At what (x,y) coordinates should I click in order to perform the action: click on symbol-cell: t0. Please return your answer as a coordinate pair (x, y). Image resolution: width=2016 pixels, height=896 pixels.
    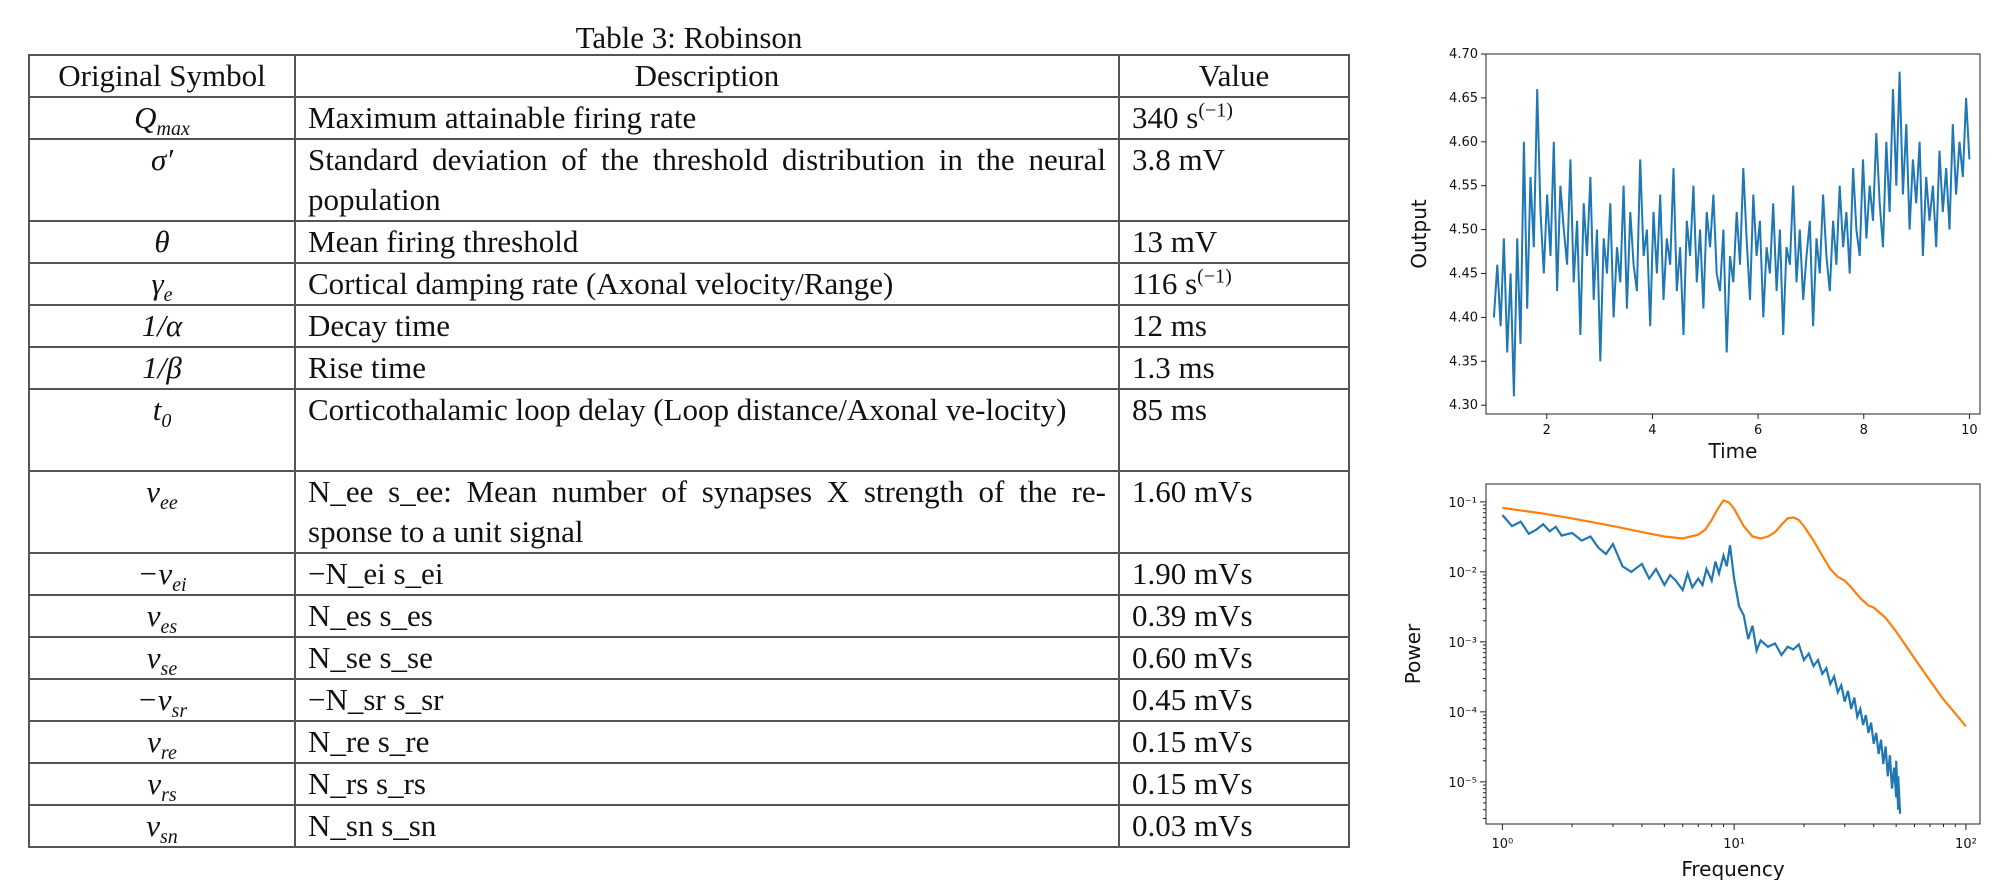
    Looking at the image, I should click on (162, 430).